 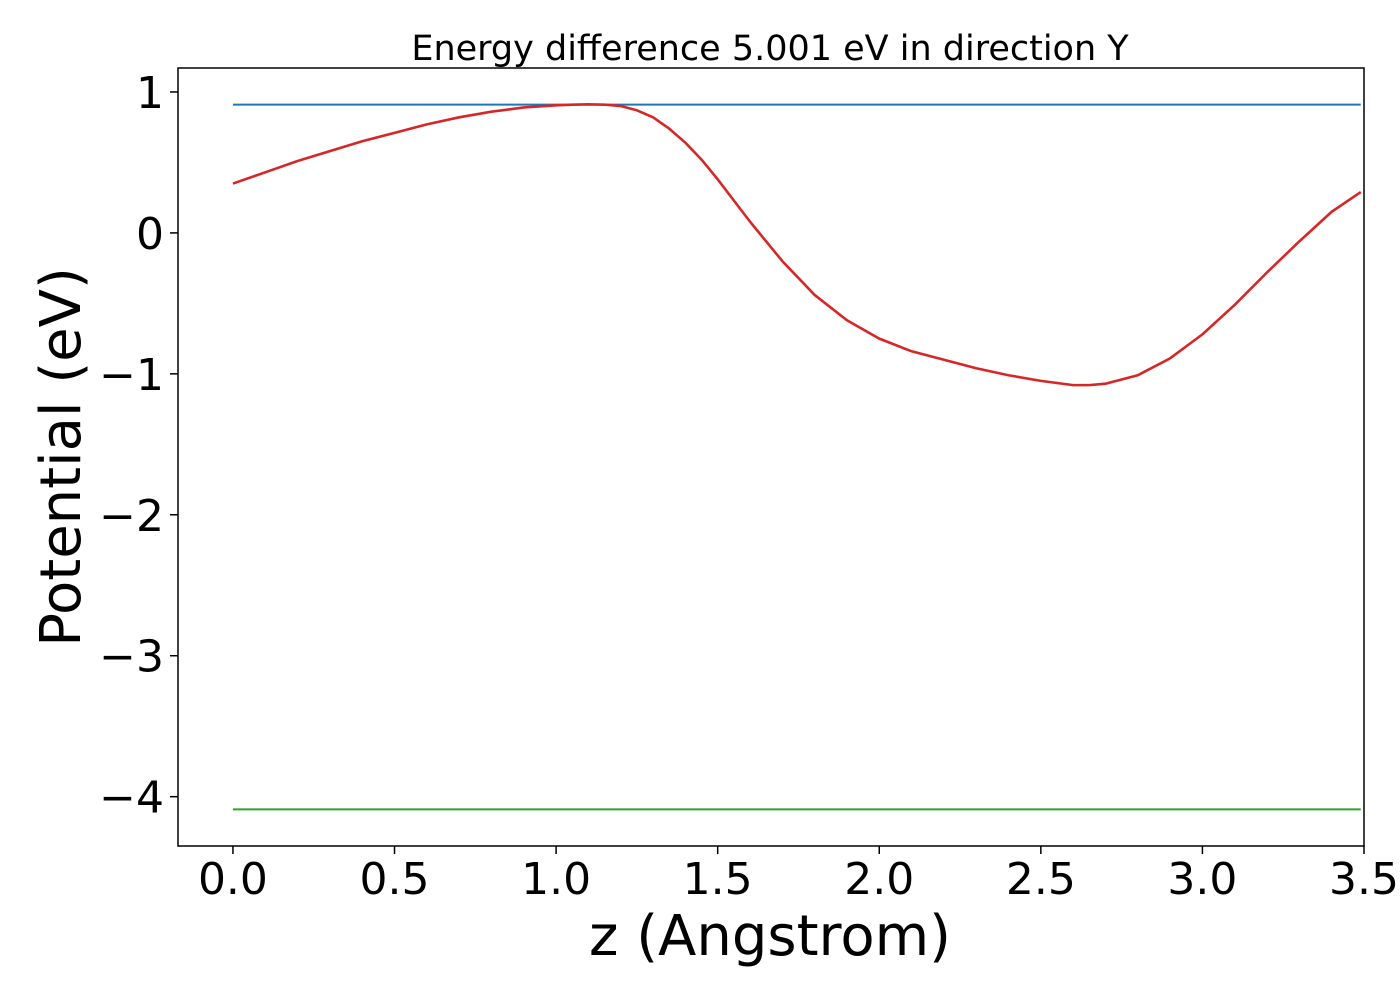 What do you see at coordinates (131, 375) in the screenshot?
I see `y-tick-label: −1` at bounding box center [131, 375].